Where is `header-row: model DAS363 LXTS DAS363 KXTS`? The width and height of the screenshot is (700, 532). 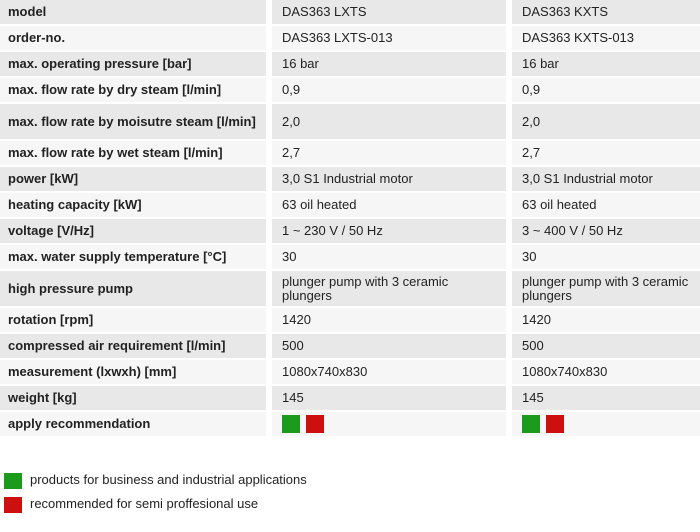
header-row: model DAS363 LXTS DAS363 KXTS is located at coordinates (350, 12).